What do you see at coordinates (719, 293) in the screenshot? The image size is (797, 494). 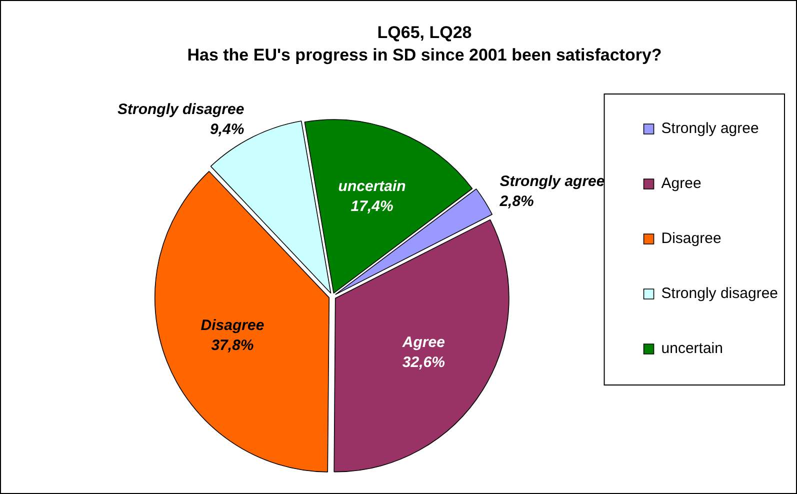 I see `legend-label: Strongly disagree` at bounding box center [719, 293].